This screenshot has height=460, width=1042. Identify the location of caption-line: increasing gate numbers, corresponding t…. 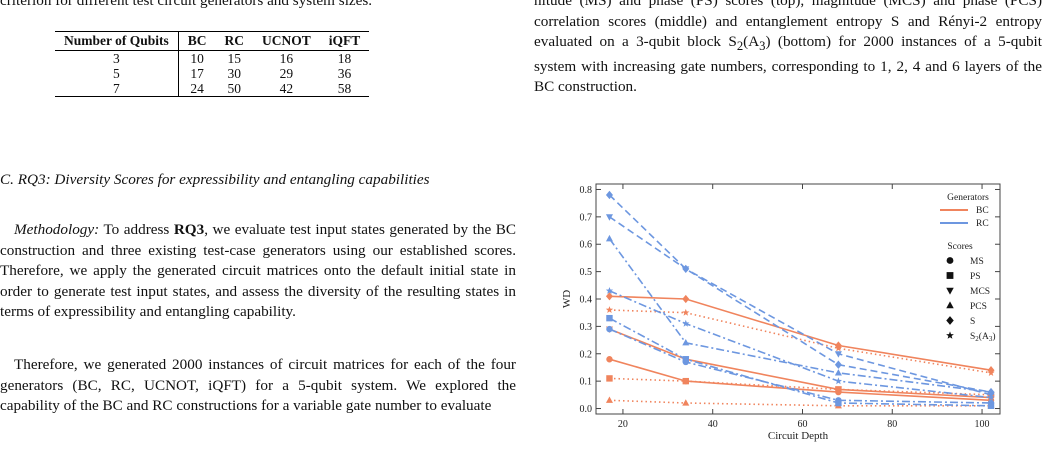
(807, 66).